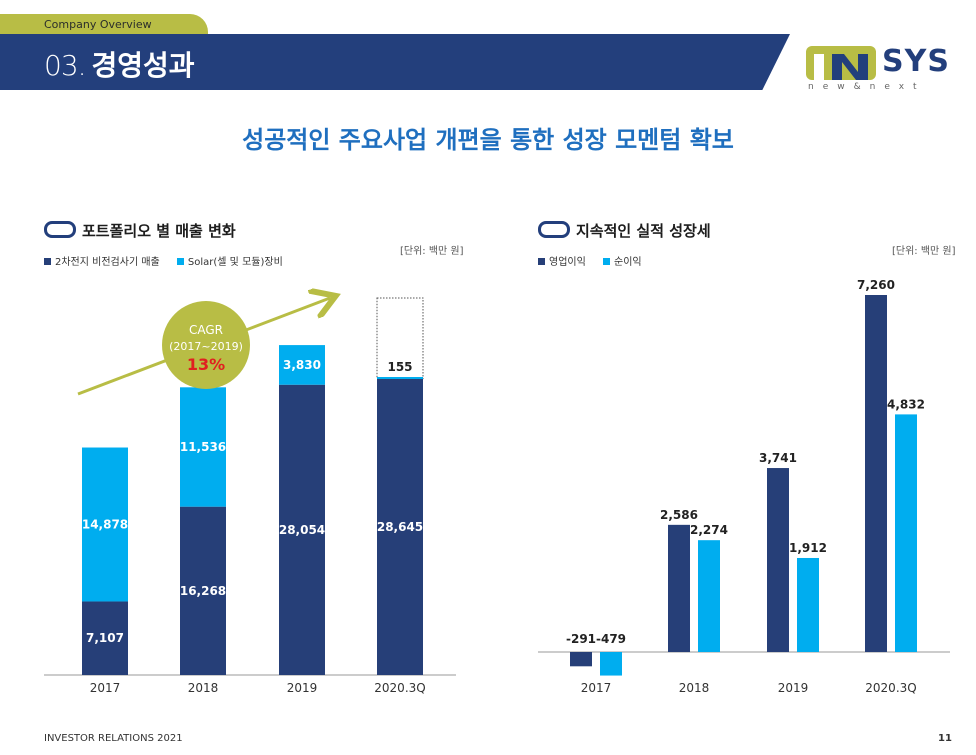 The width and height of the screenshot is (976, 755). What do you see at coordinates (808, 604) in the screenshot?
I see `bar-net-profit-2019` at bounding box center [808, 604].